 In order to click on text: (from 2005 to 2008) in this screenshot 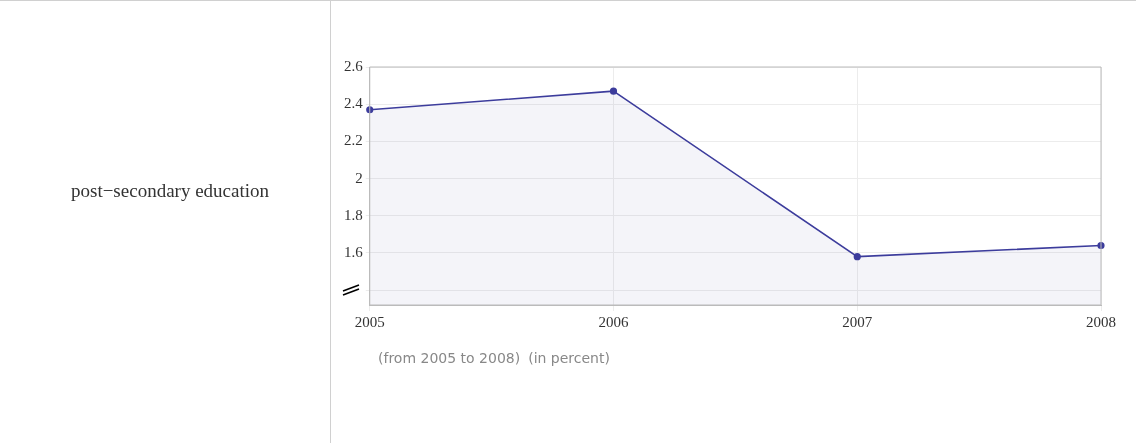, I will do `click(449, 358)`.